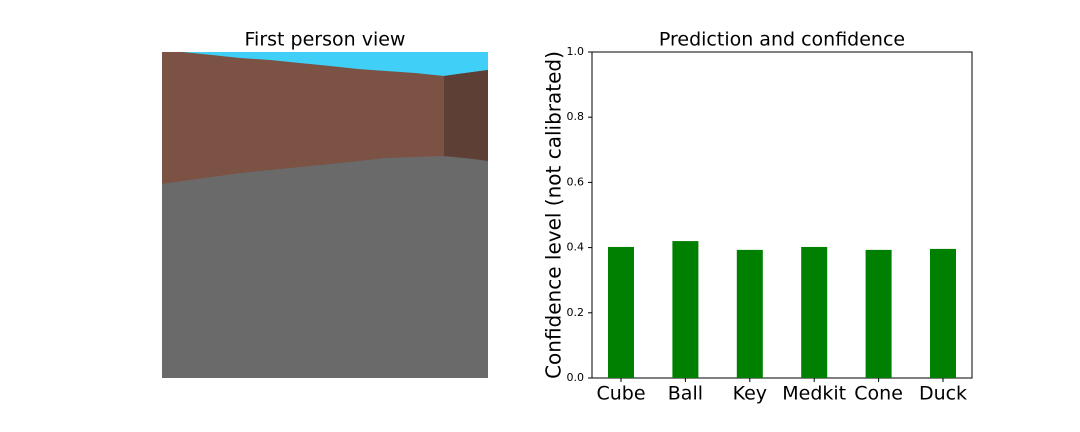 This screenshot has width=1080, height=432. I want to click on y-tick-label: 1.0, so click(576, 51).